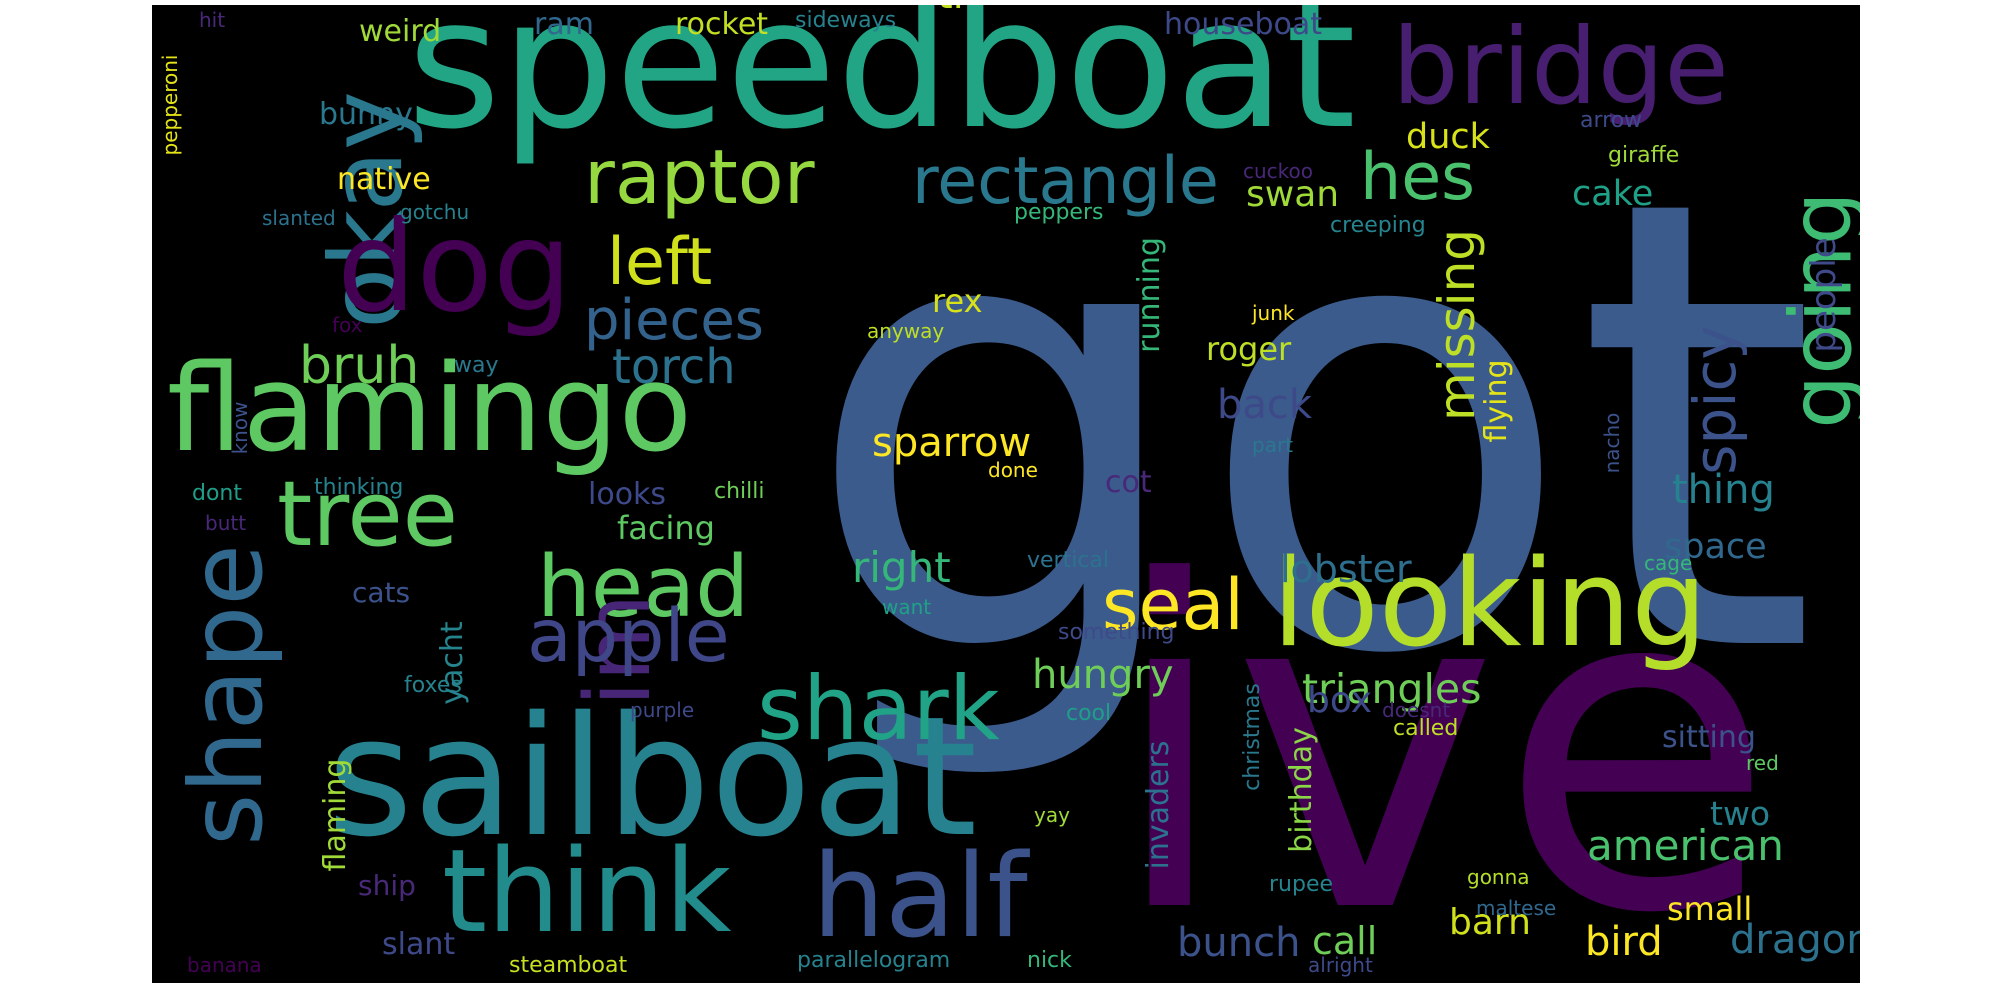 The width and height of the screenshot is (2000, 1000). Describe the element at coordinates (1252, 737) in the screenshot. I see `word-christmas: christmas` at that location.